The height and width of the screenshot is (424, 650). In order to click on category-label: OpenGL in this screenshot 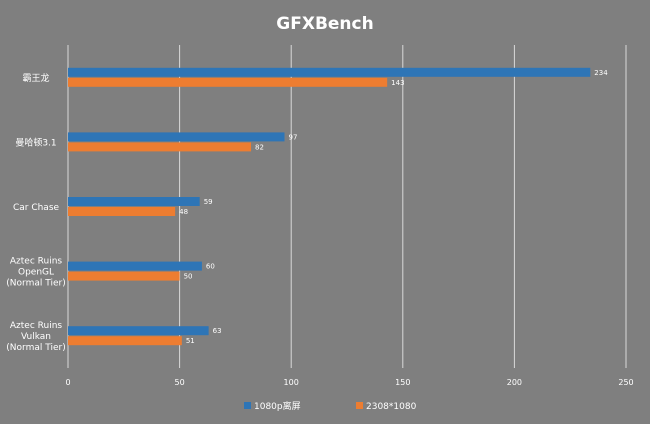, I will do `click(36, 273)`.